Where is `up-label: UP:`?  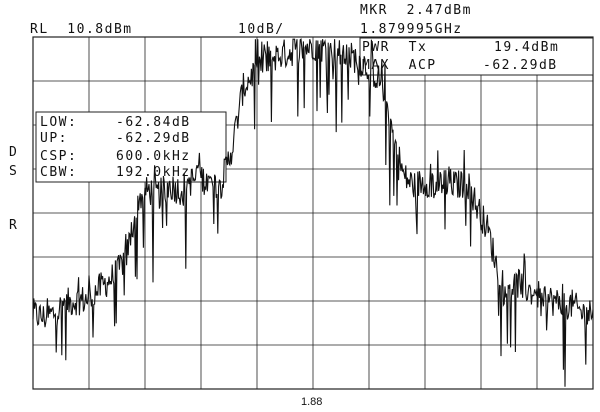
up-label: UP: is located at coordinates (54, 138).